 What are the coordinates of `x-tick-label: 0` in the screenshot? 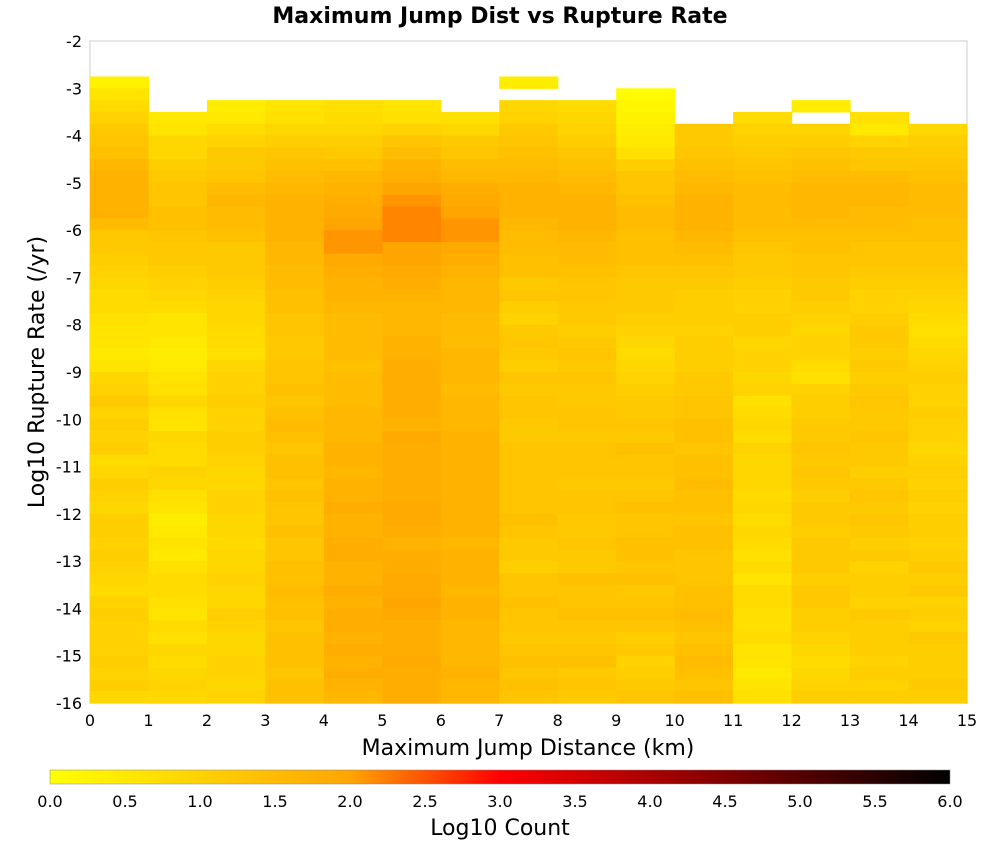 It's located at (90, 720).